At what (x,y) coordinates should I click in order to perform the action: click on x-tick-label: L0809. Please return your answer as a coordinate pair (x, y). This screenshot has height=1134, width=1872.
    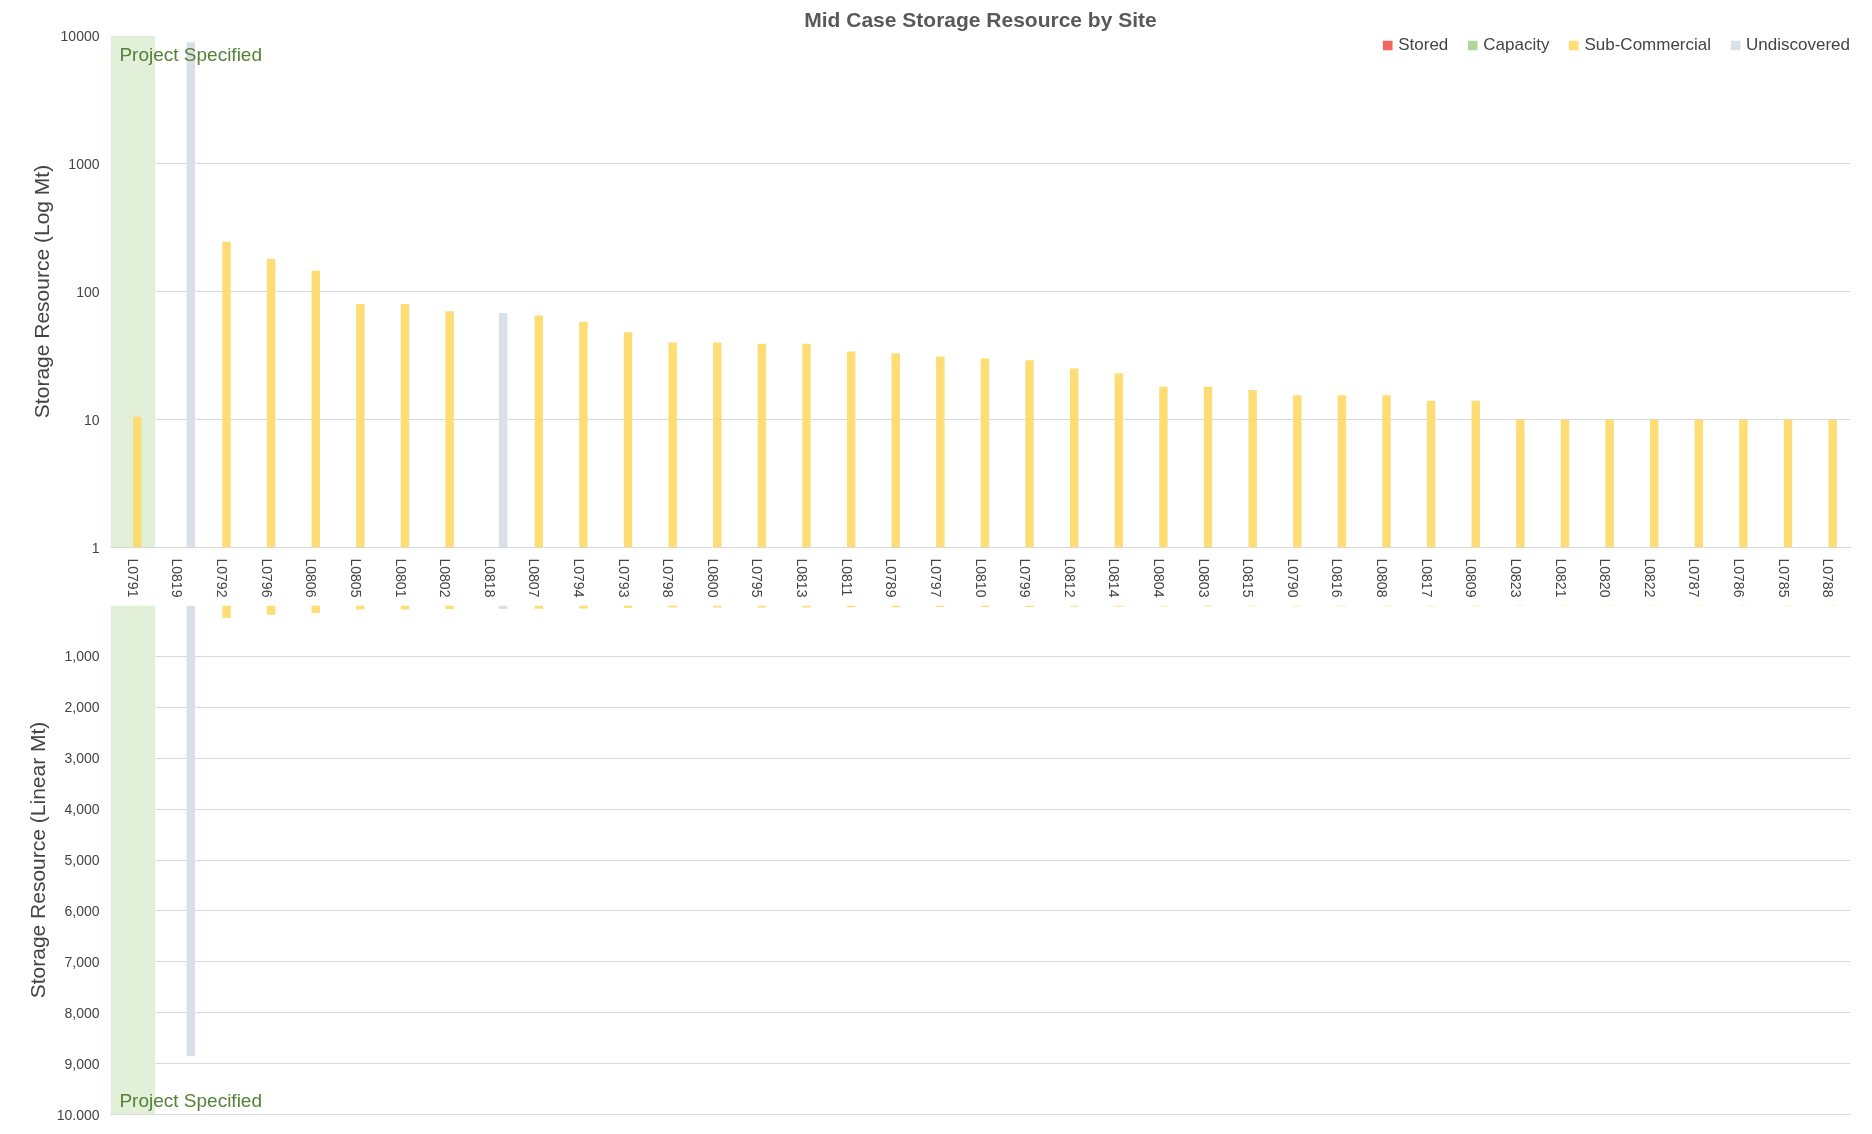
    Looking at the image, I should click on (1471, 578).